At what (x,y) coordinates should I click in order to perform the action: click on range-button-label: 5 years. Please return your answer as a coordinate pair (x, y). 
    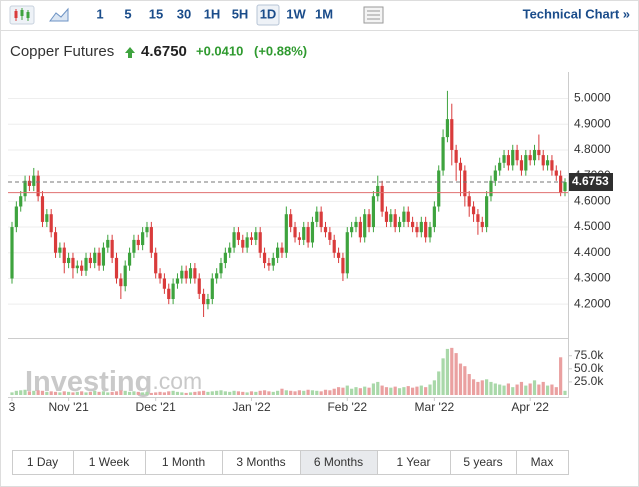
    Looking at the image, I should click on (482, 462).